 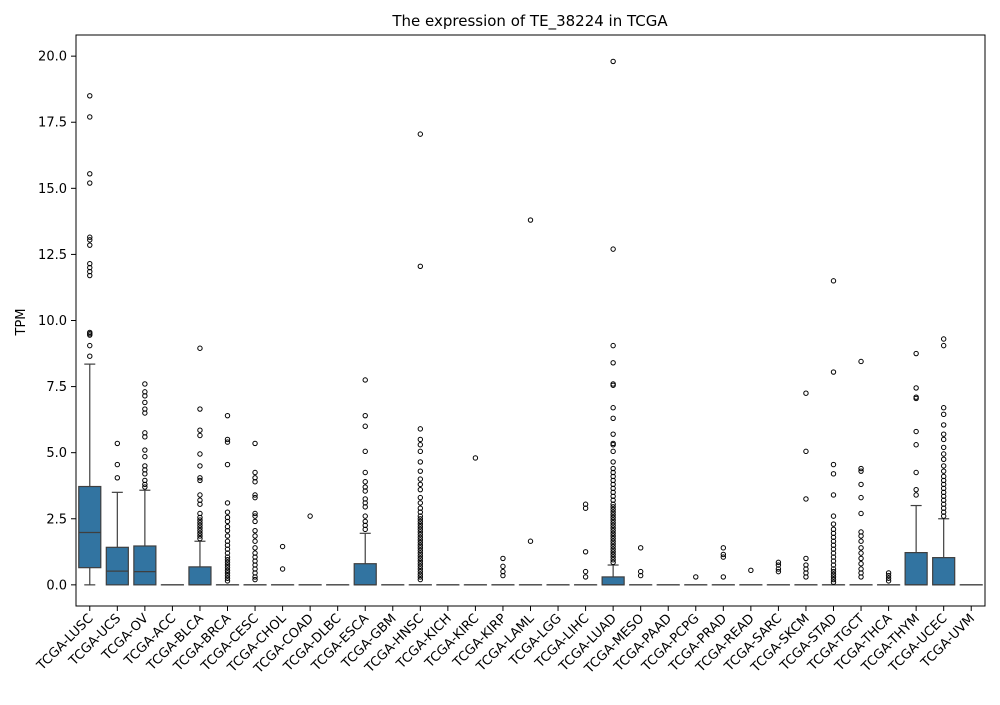 I want to click on chart-title: The expression of TE_38224 in TCGA, so click(x=529, y=21).